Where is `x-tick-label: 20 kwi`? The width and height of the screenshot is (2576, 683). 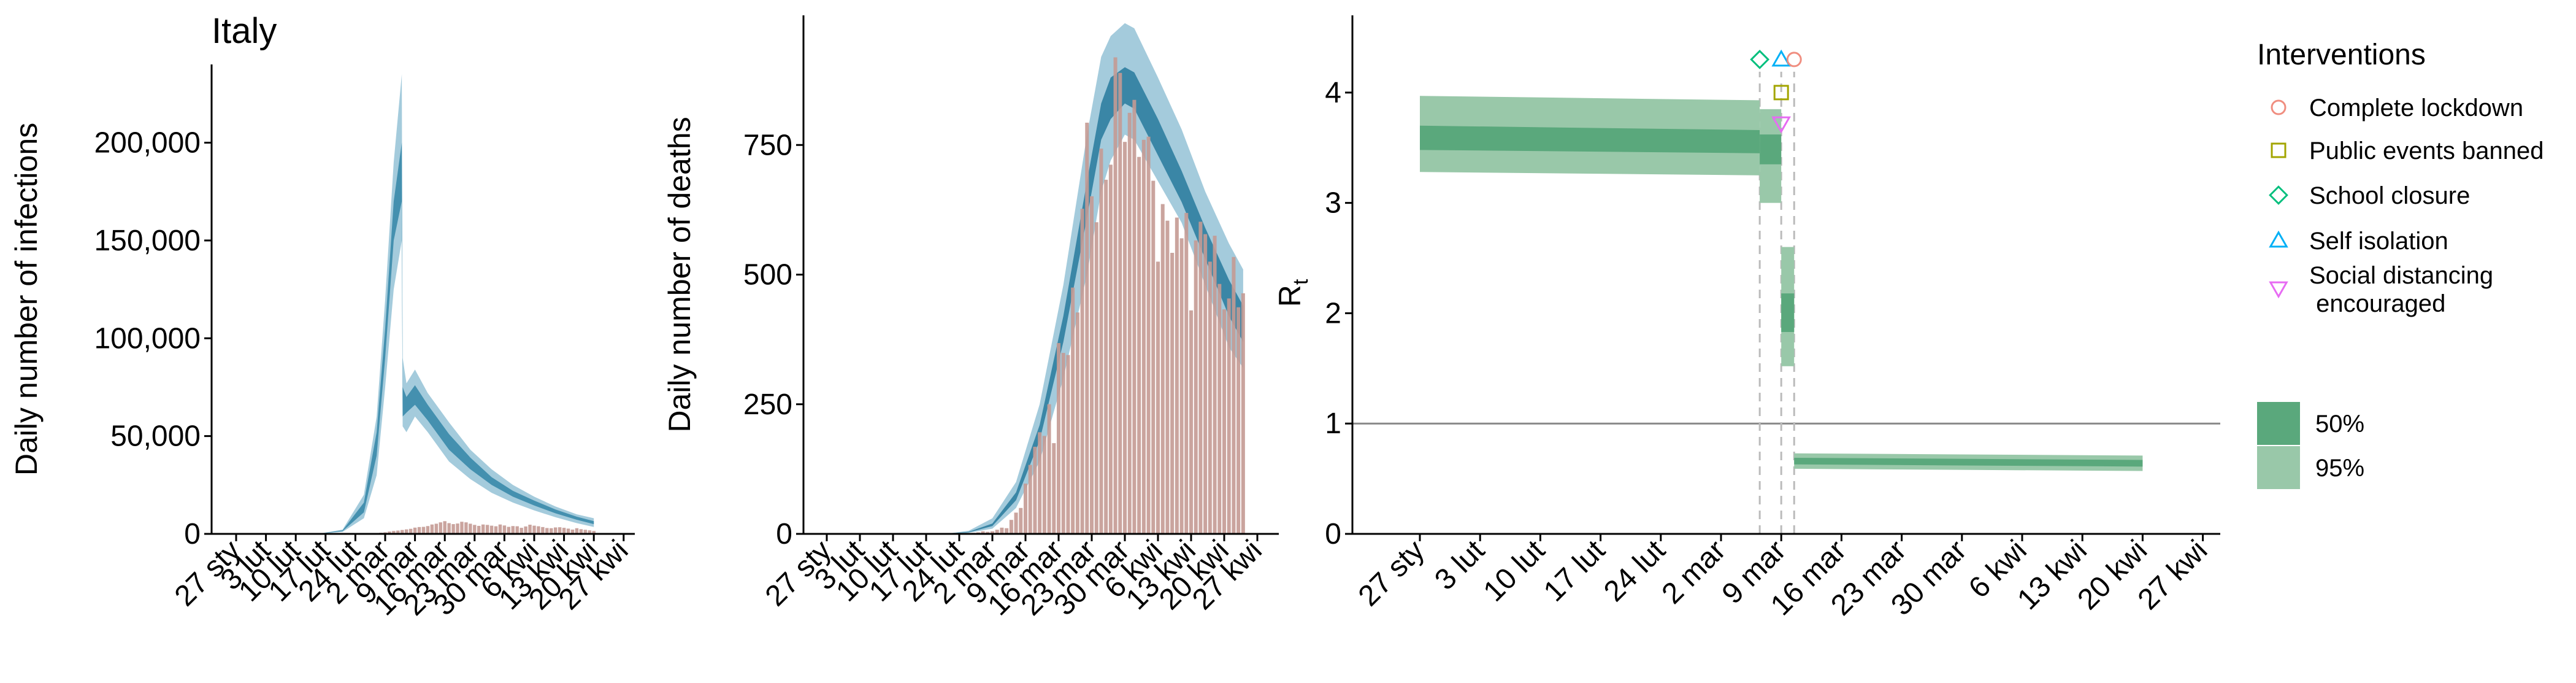 x-tick-label: 20 kwi is located at coordinates (2112, 575).